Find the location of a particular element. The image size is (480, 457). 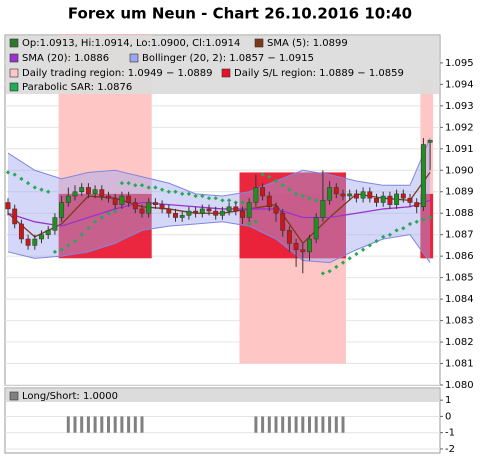

y-tick-label: 1.091 is located at coordinates (459, 149).